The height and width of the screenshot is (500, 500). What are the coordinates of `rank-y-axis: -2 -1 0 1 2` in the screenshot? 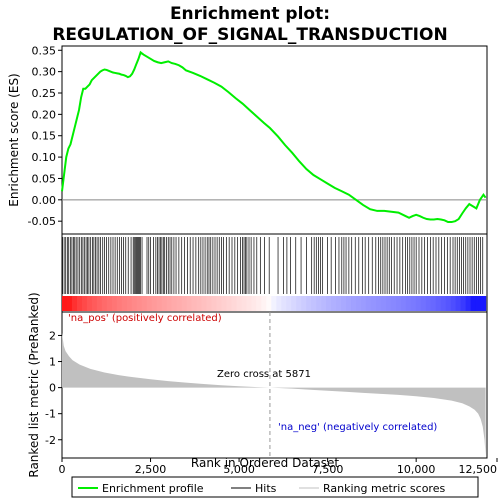 It's located at (53, 388).